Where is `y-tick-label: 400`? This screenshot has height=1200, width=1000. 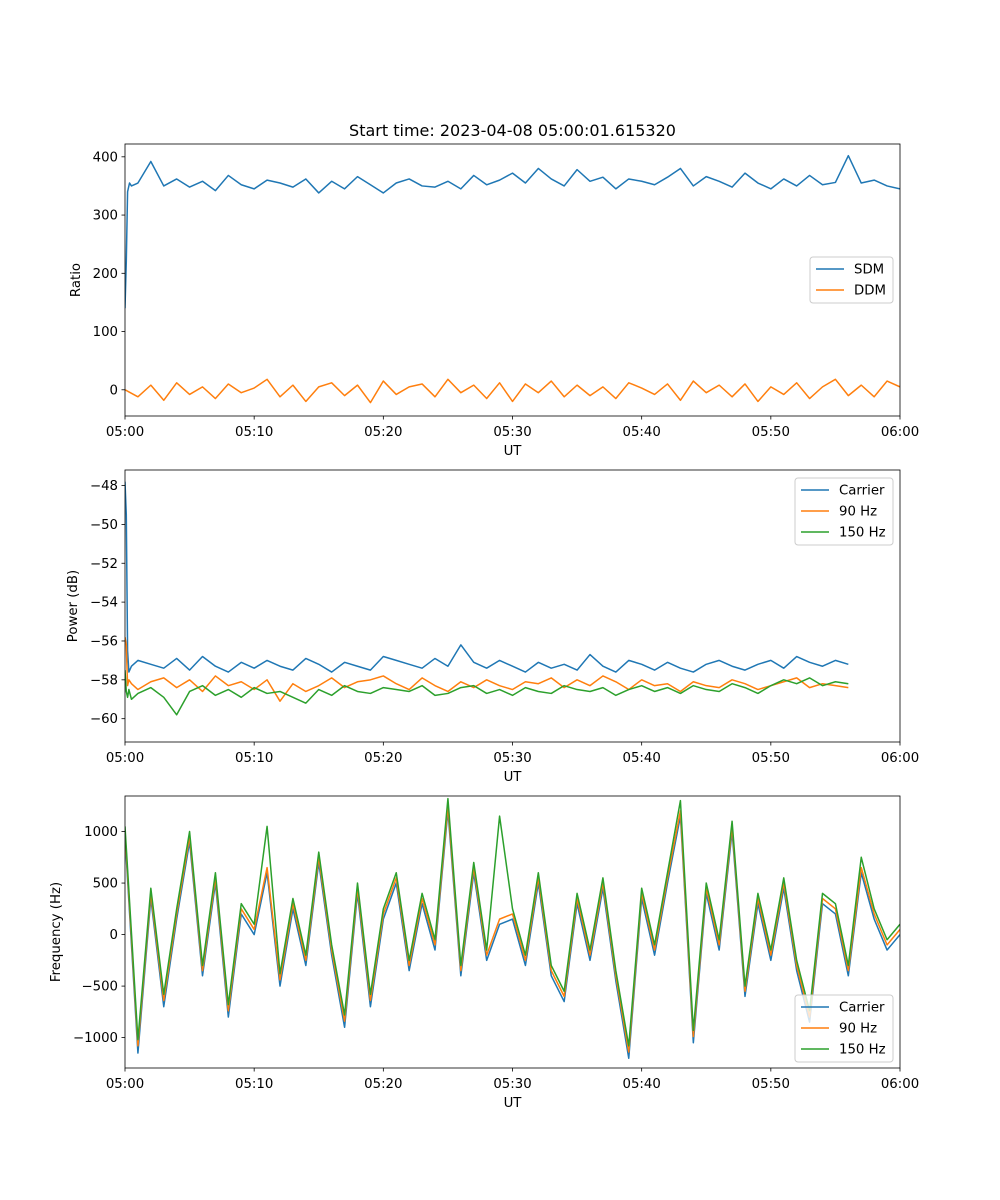
y-tick-label: 400 is located at coordinates (105, 157).